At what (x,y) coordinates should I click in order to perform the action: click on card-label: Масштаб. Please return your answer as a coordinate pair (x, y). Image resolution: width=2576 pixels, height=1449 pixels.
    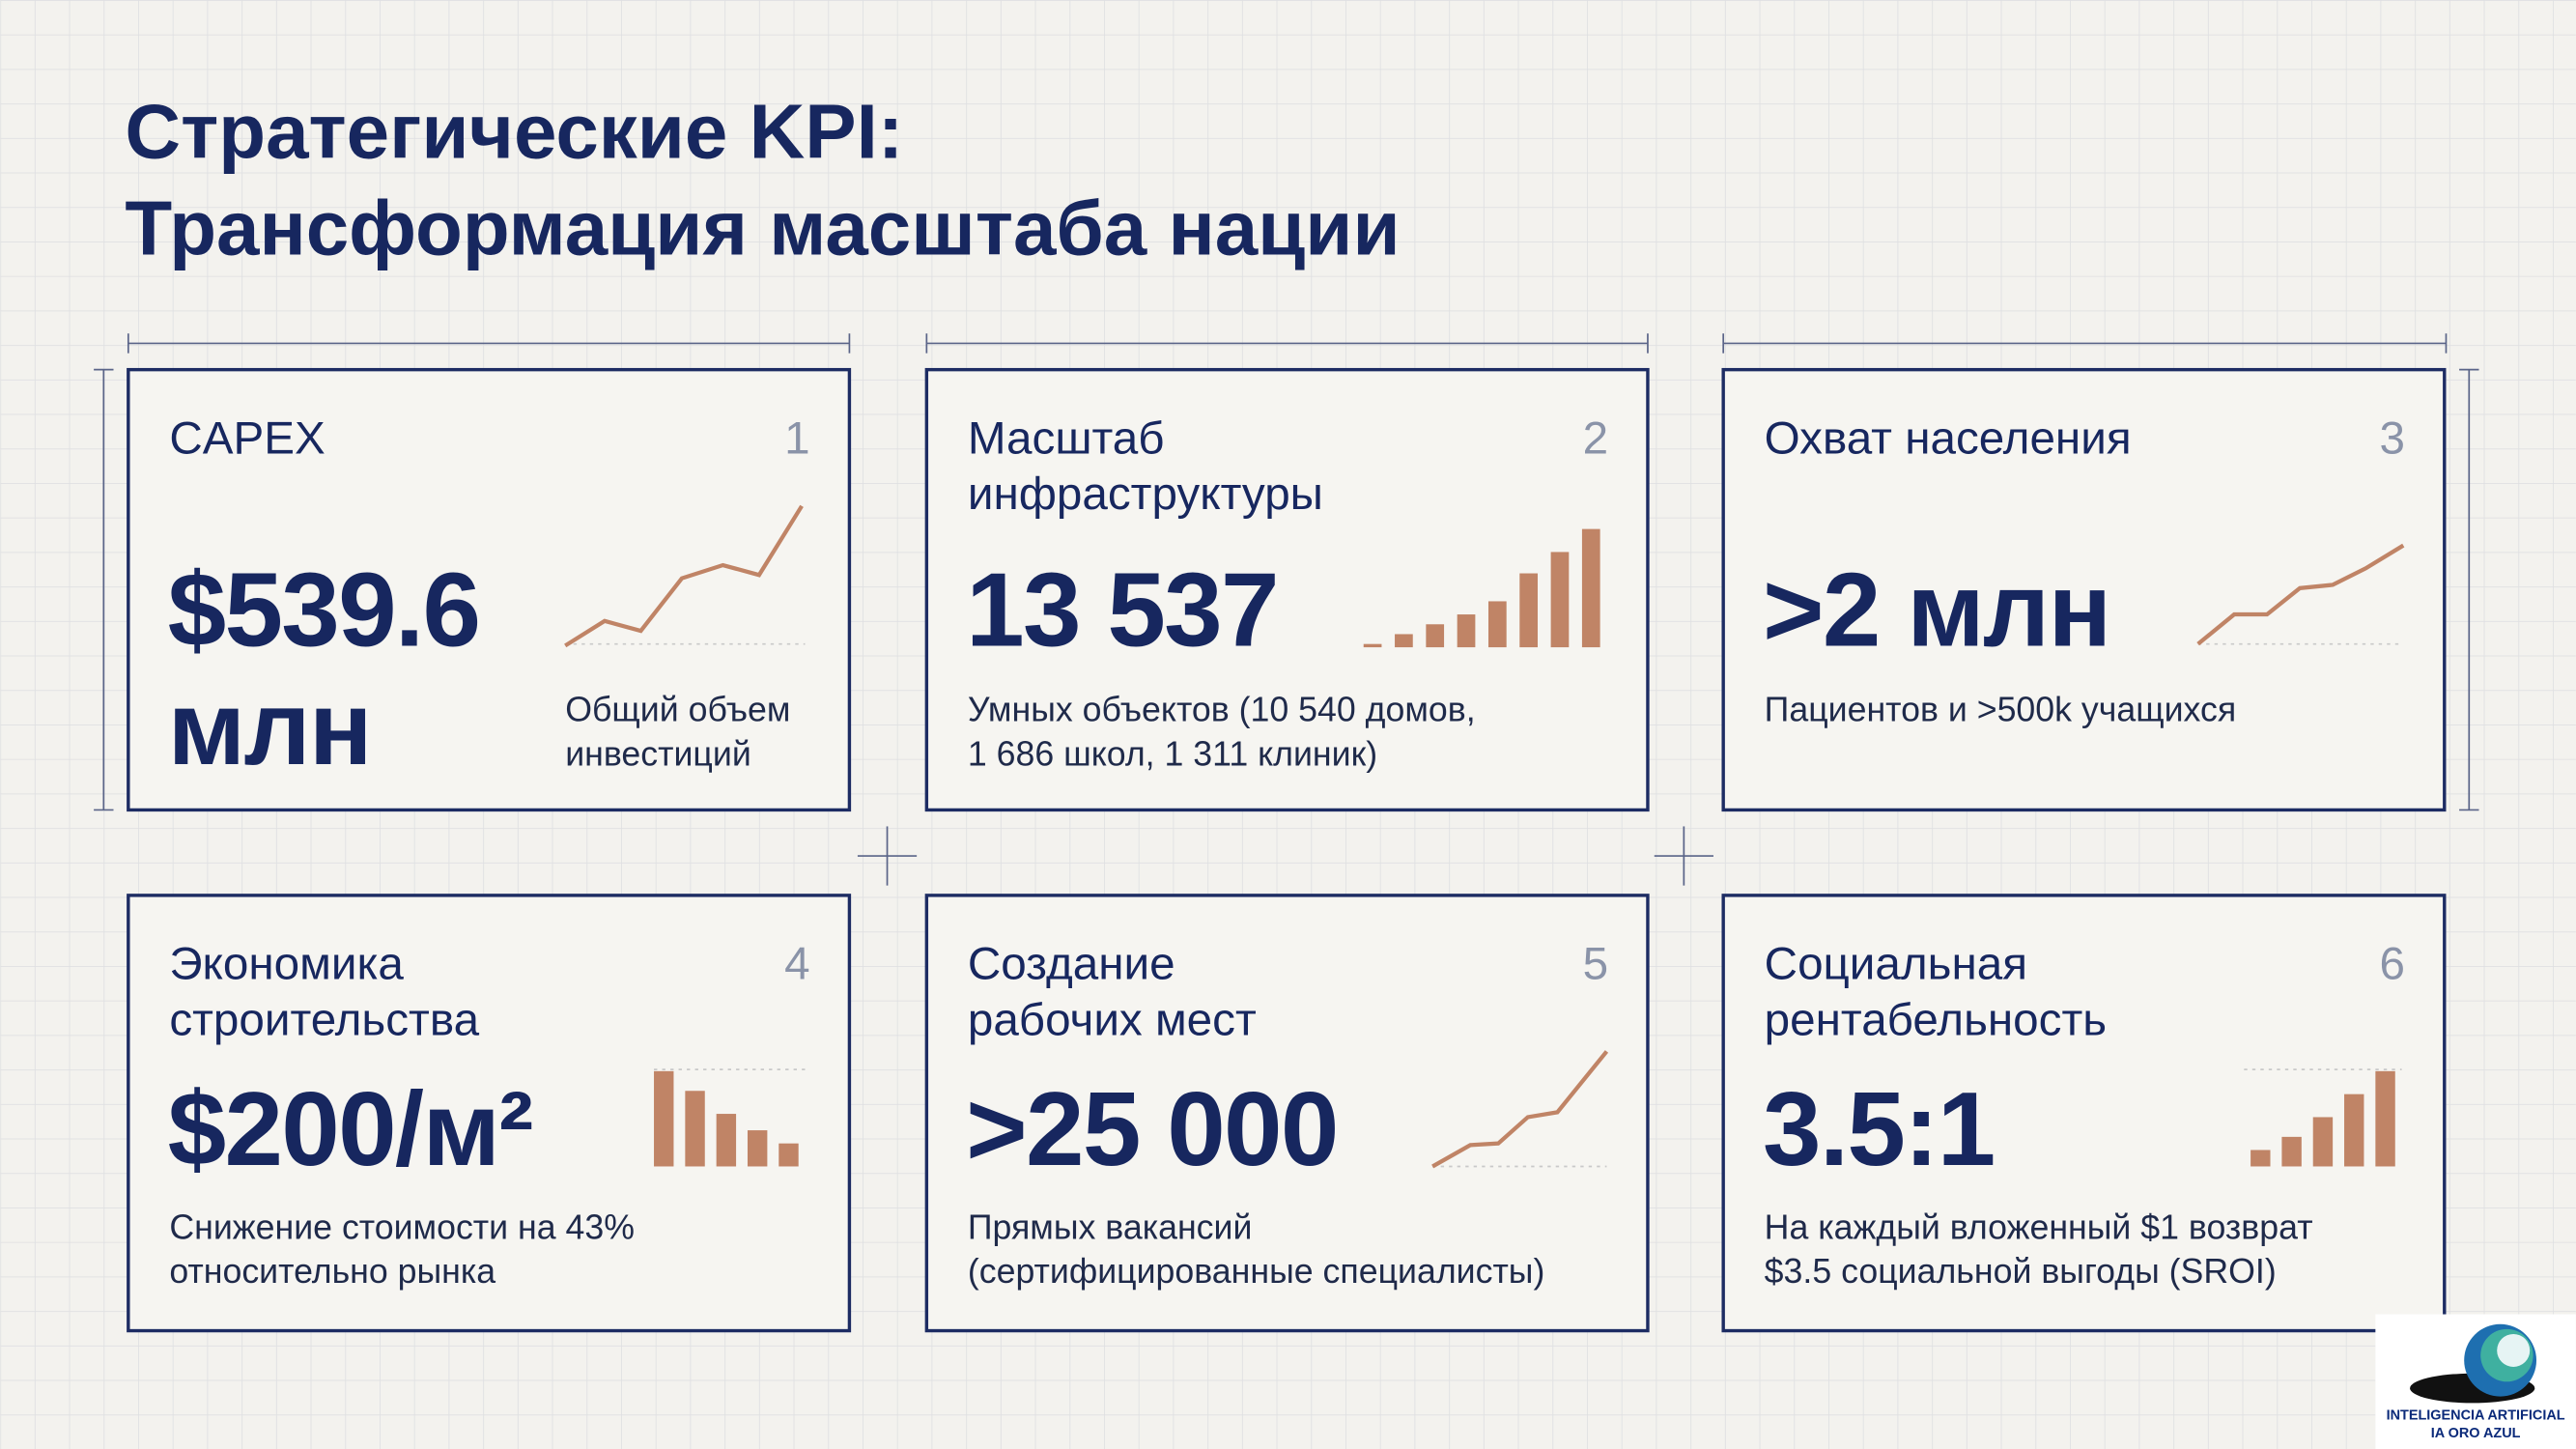
    Looking at the image, I should click on (1066, 438).